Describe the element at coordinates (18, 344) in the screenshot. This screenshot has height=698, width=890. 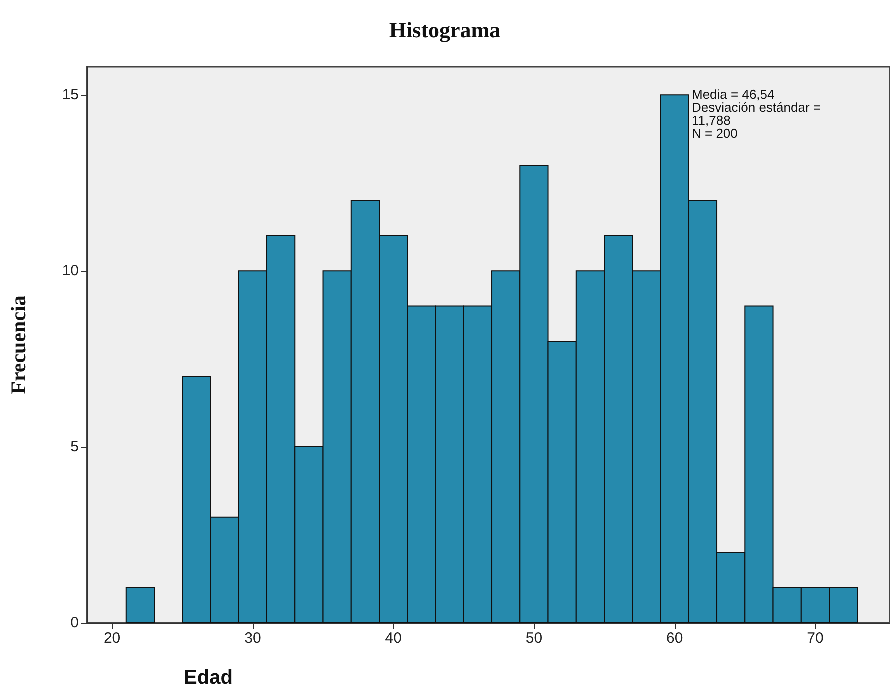
I see `y-axis-title: Frecuencia` at that location.